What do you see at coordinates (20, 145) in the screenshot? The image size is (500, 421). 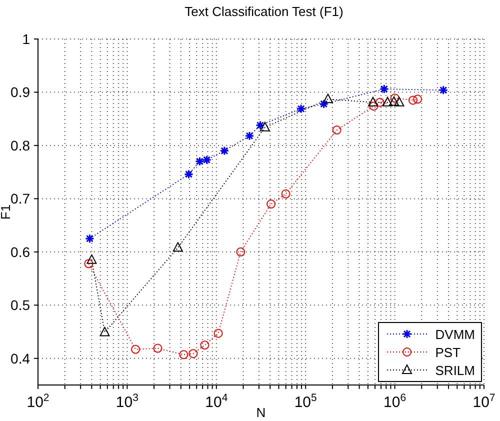 I see `y-tick-label: 0.8` at bounding box center [20, 145].